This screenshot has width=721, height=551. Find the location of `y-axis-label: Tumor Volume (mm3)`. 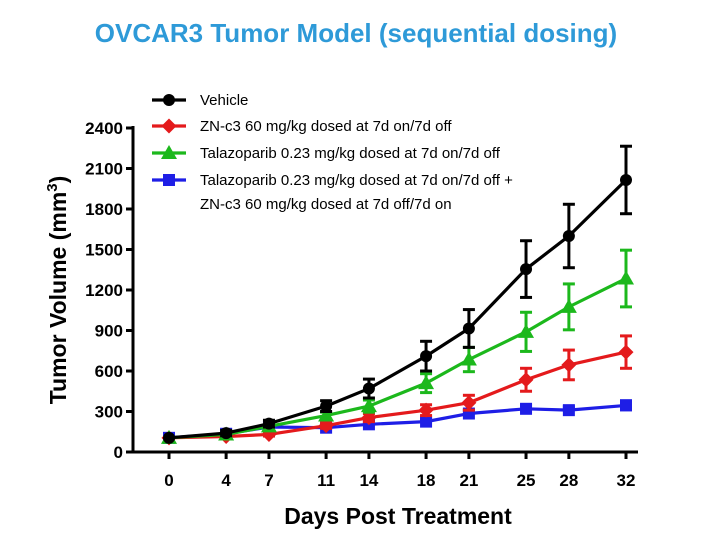

y-axis-label: Tumor Volume (mm3) is located at coordinates (57, 290).